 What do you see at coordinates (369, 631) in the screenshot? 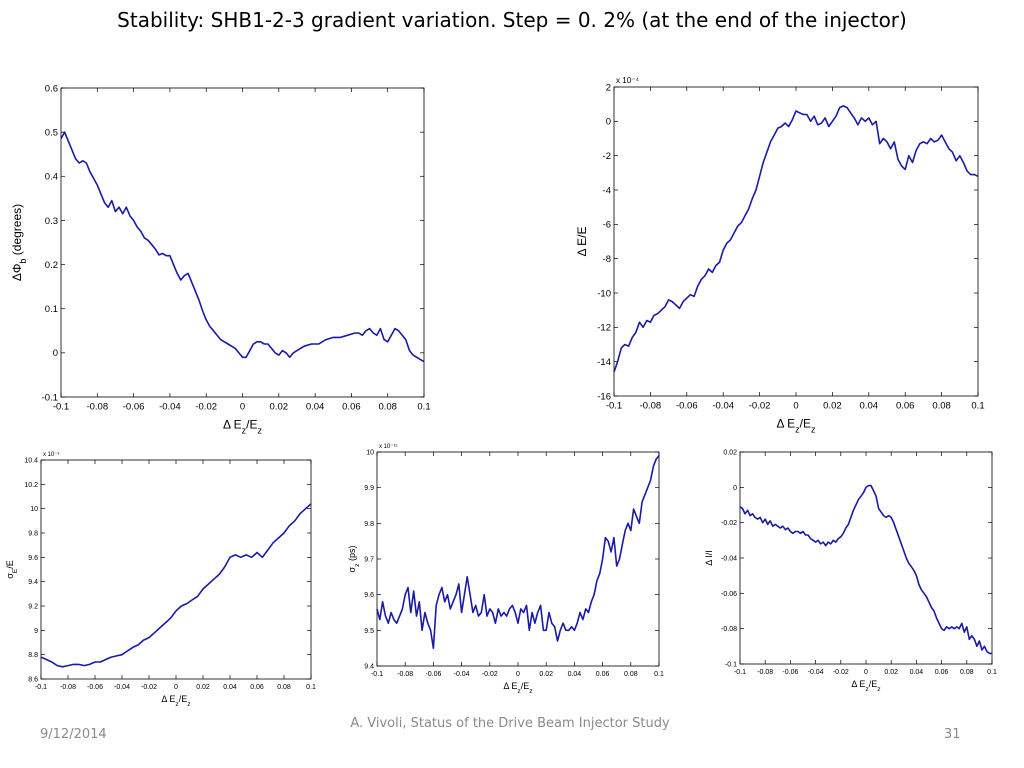
I see `y-tick-label: 9.5` at bounding box center [369, 631].